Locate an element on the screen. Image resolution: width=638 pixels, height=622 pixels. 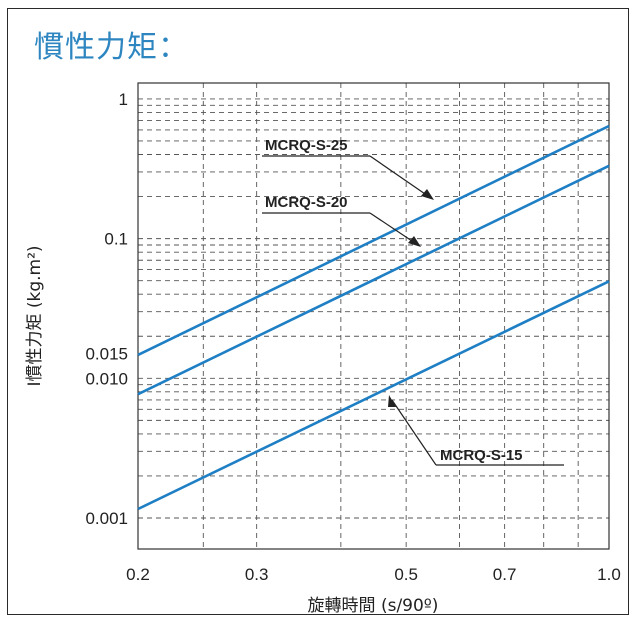
callout-label-mcrq-s-20: MCRQ-S-20 is located at coordinates (306, 202).